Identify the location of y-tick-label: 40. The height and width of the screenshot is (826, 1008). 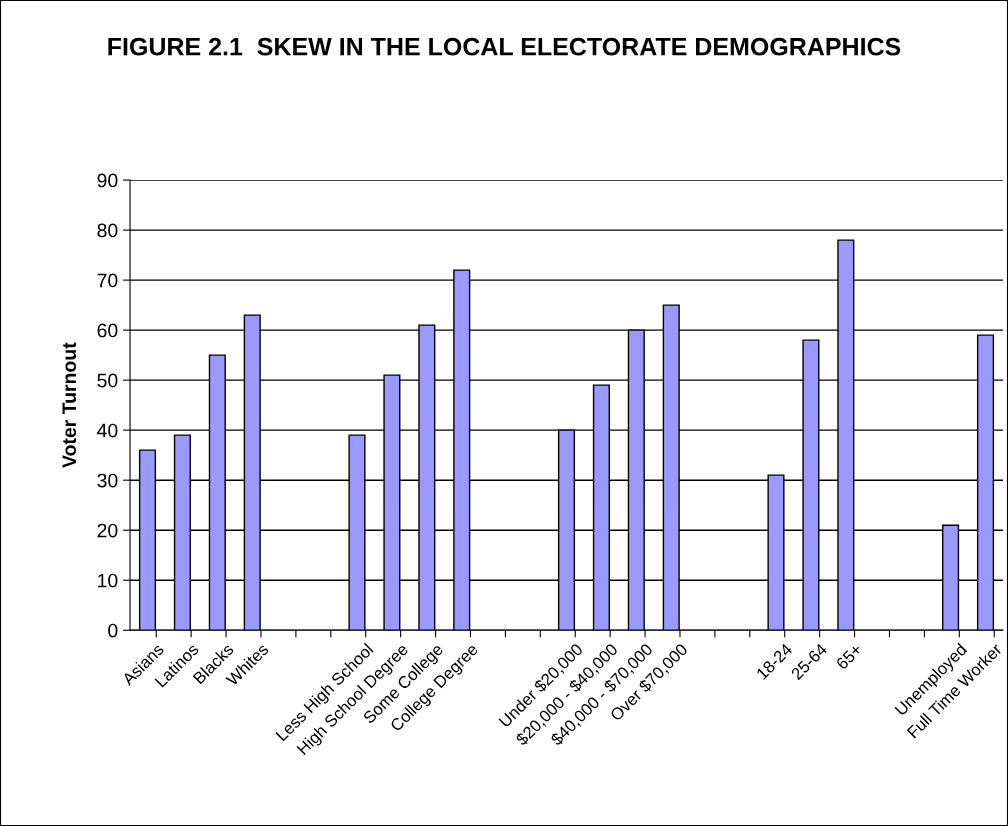
(107, 430).